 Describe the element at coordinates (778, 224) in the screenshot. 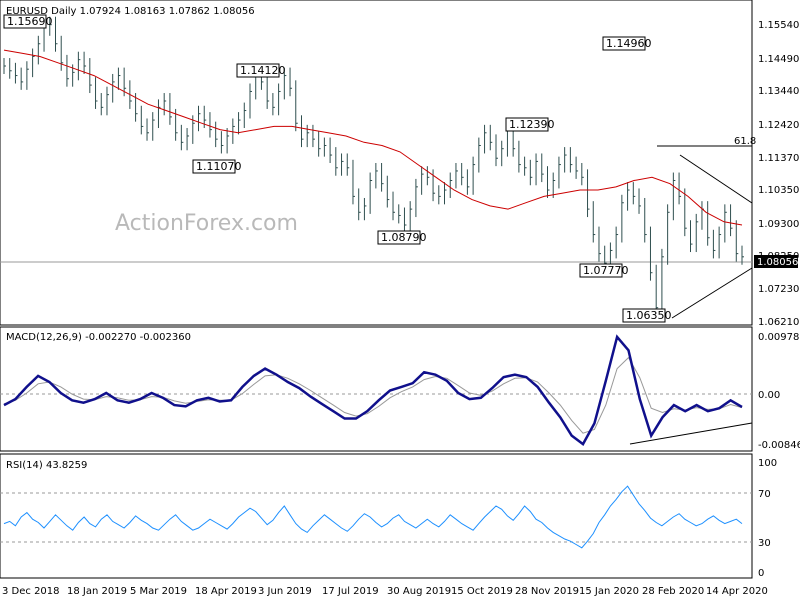

I see `price-tick: 1.09300` at that location.